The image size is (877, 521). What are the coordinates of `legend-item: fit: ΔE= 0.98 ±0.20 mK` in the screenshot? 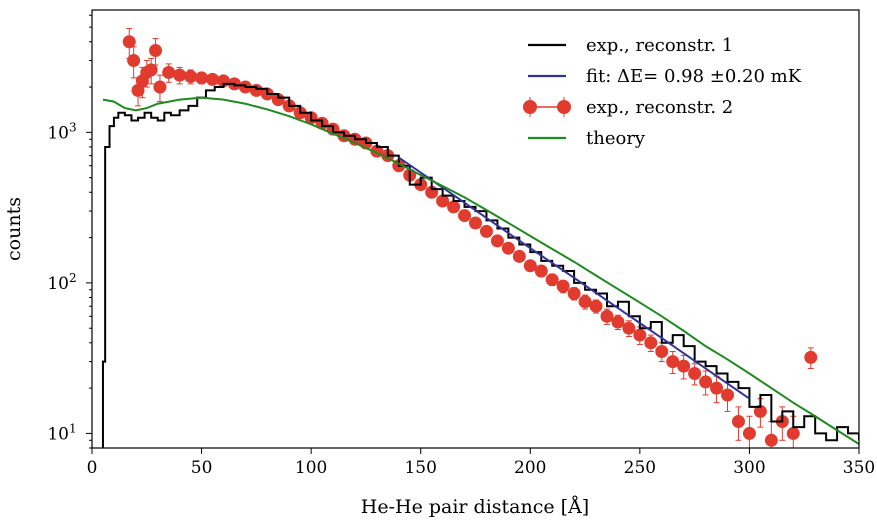 It's located at (665, 76).